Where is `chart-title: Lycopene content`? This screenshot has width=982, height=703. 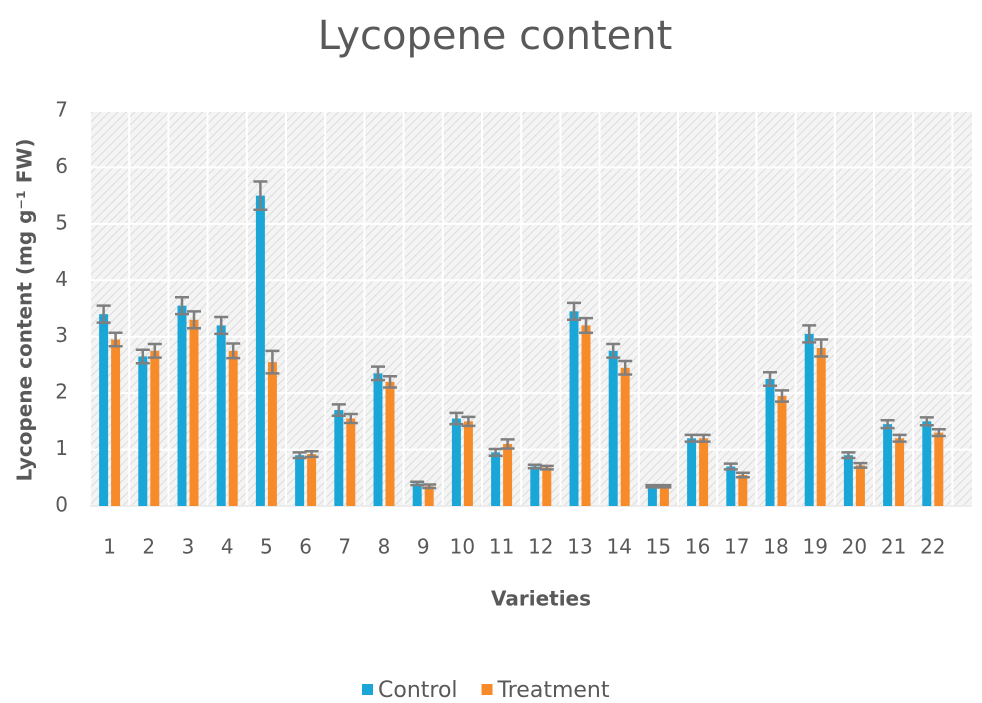 chart-title: Lycopene content is located at coordinates (495, 36).